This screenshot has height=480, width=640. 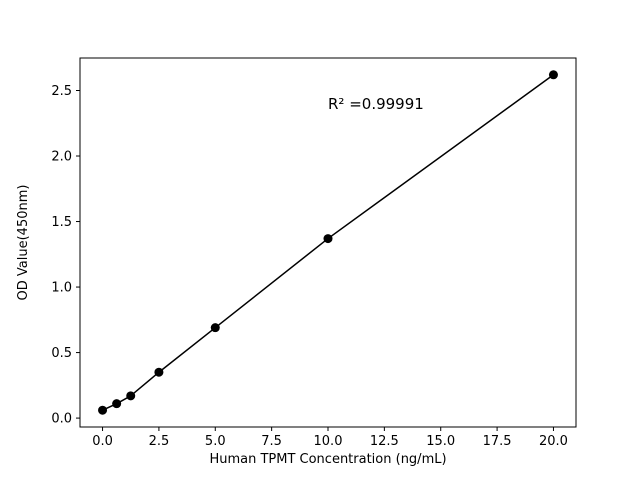 I want to click on y-tick-label: 2.0, so click(x=61, y=157).